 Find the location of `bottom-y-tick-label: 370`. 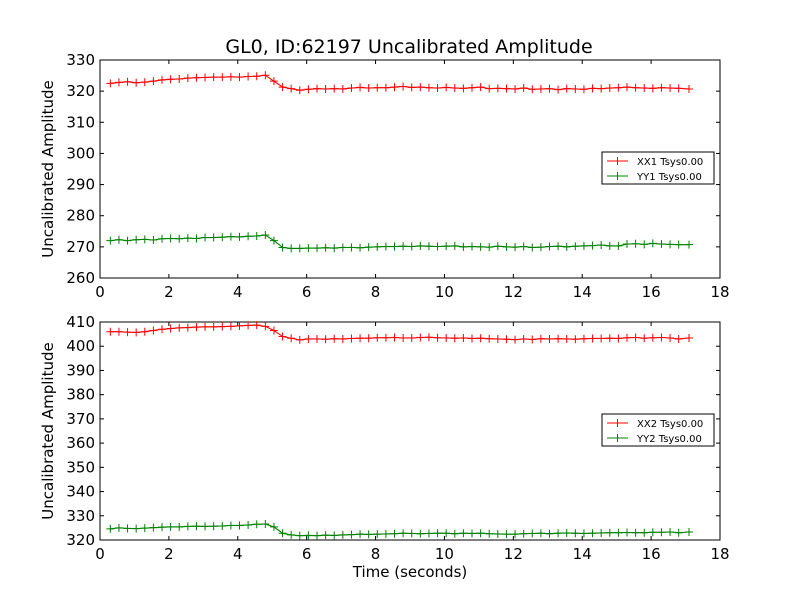

bottom-y-tick-label: 370 is located at coordinates (80, 419).